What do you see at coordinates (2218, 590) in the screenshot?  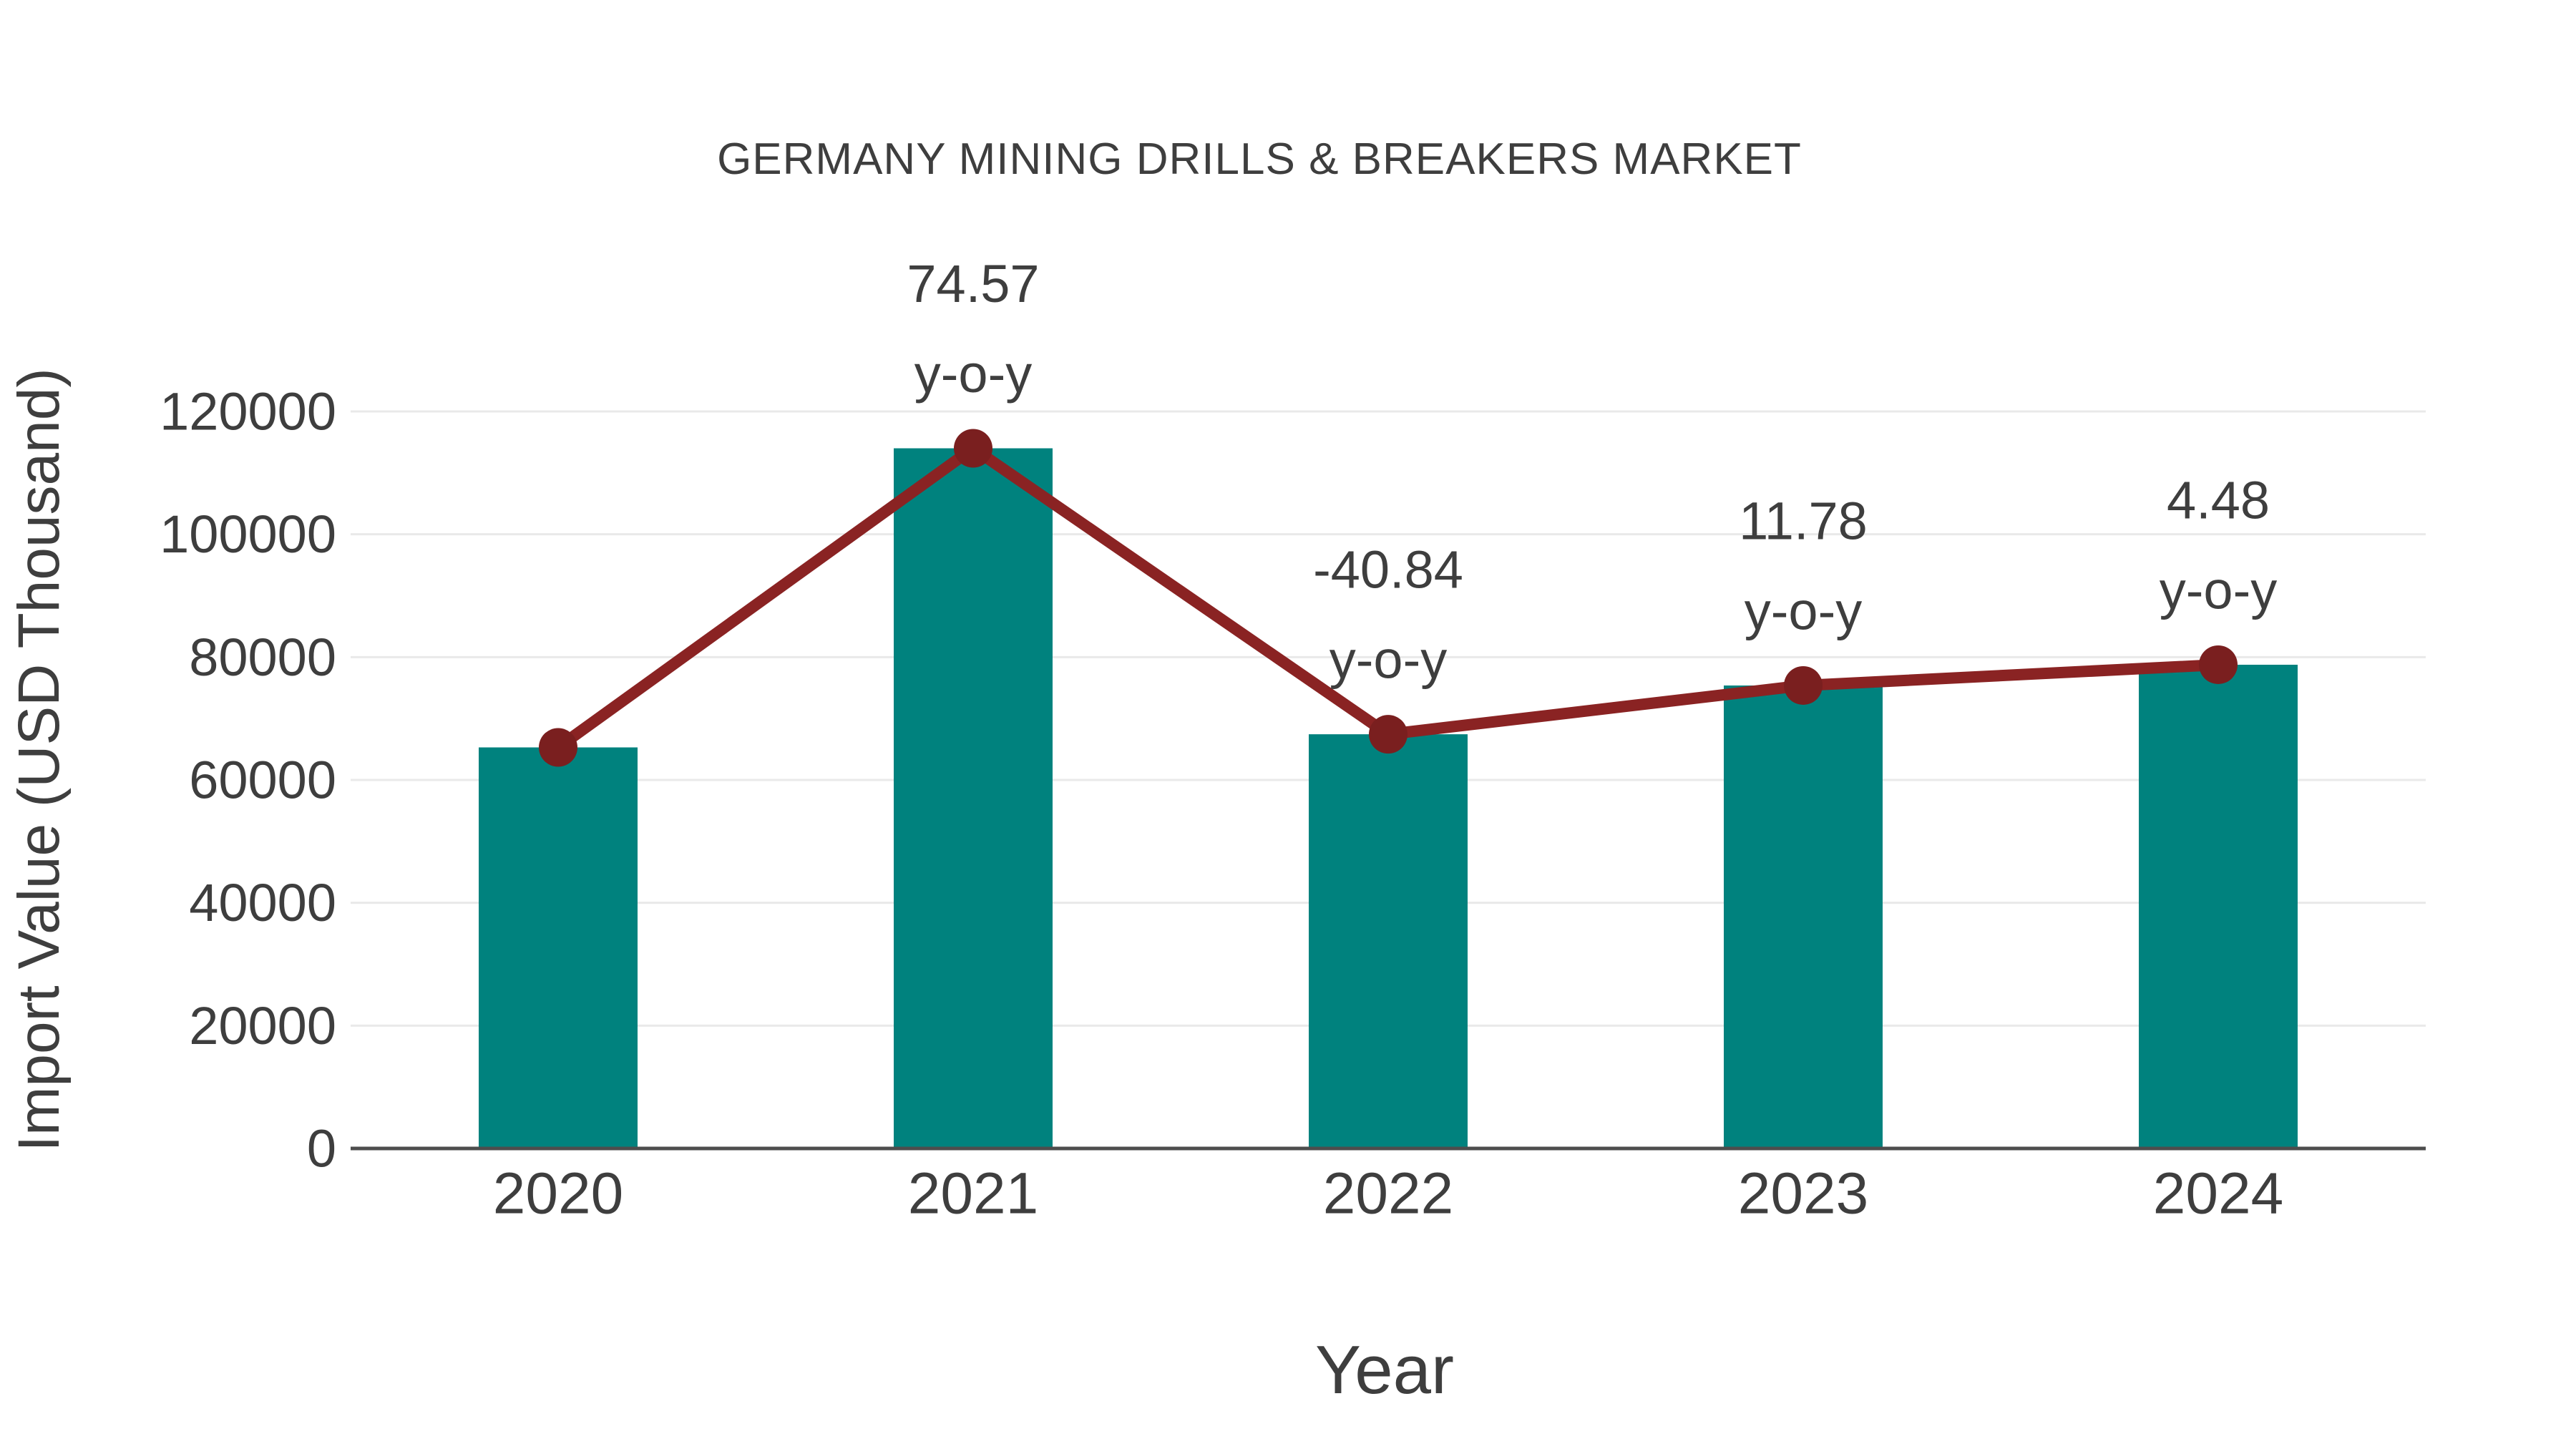 I see `yoy-suffix-2024: y-o-y` at bounding box center [2218, 590].